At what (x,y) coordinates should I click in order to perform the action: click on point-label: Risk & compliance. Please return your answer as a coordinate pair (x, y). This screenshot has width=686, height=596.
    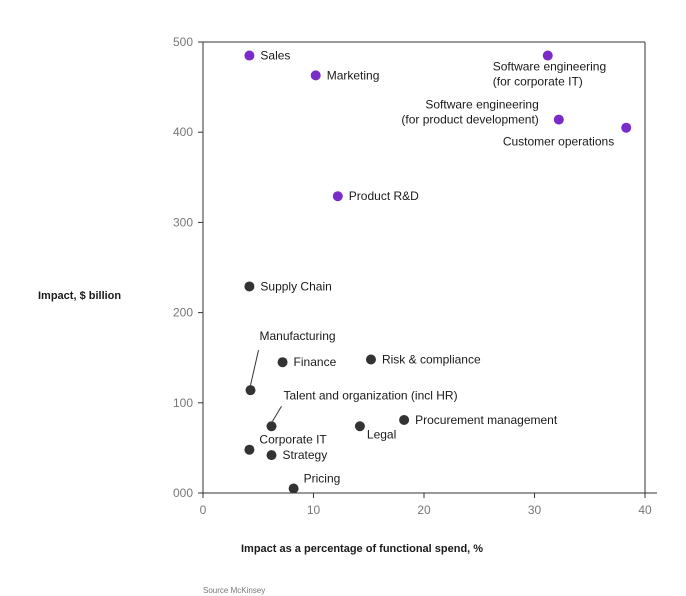
    Looking at the image, I should click on (431, 360).